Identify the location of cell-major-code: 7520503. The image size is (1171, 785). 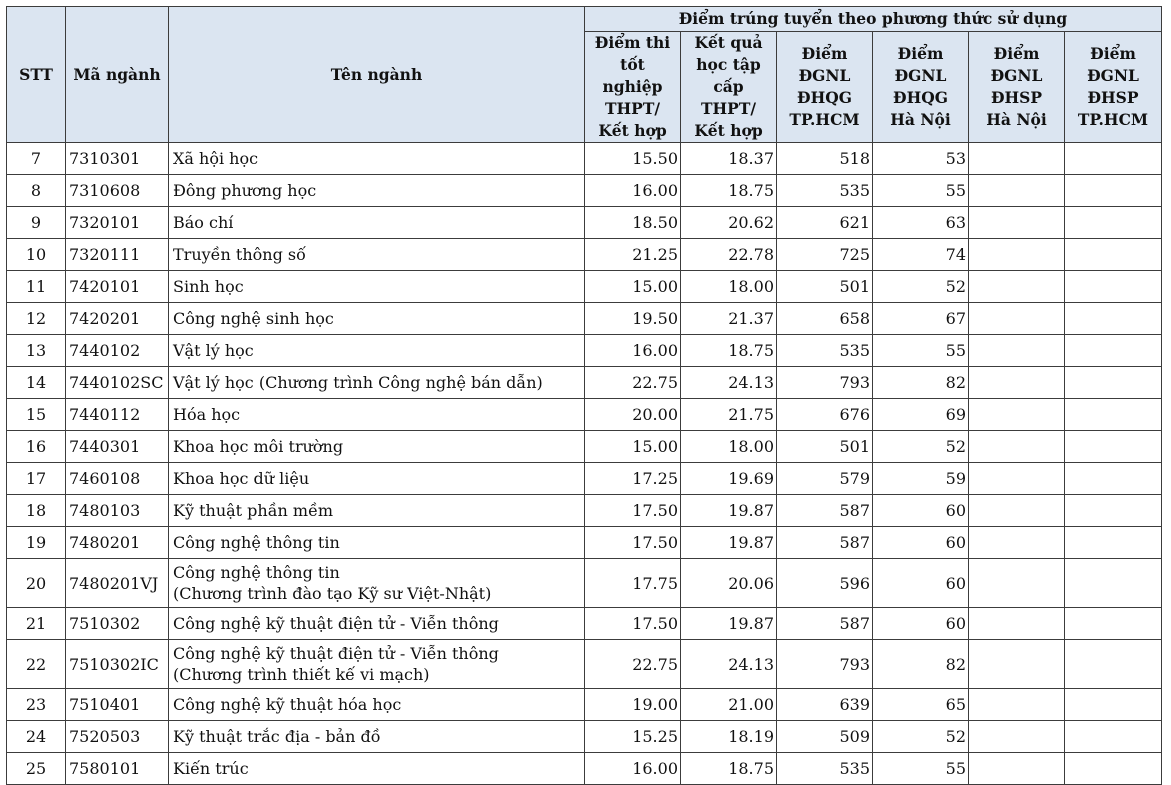
(117, 736).